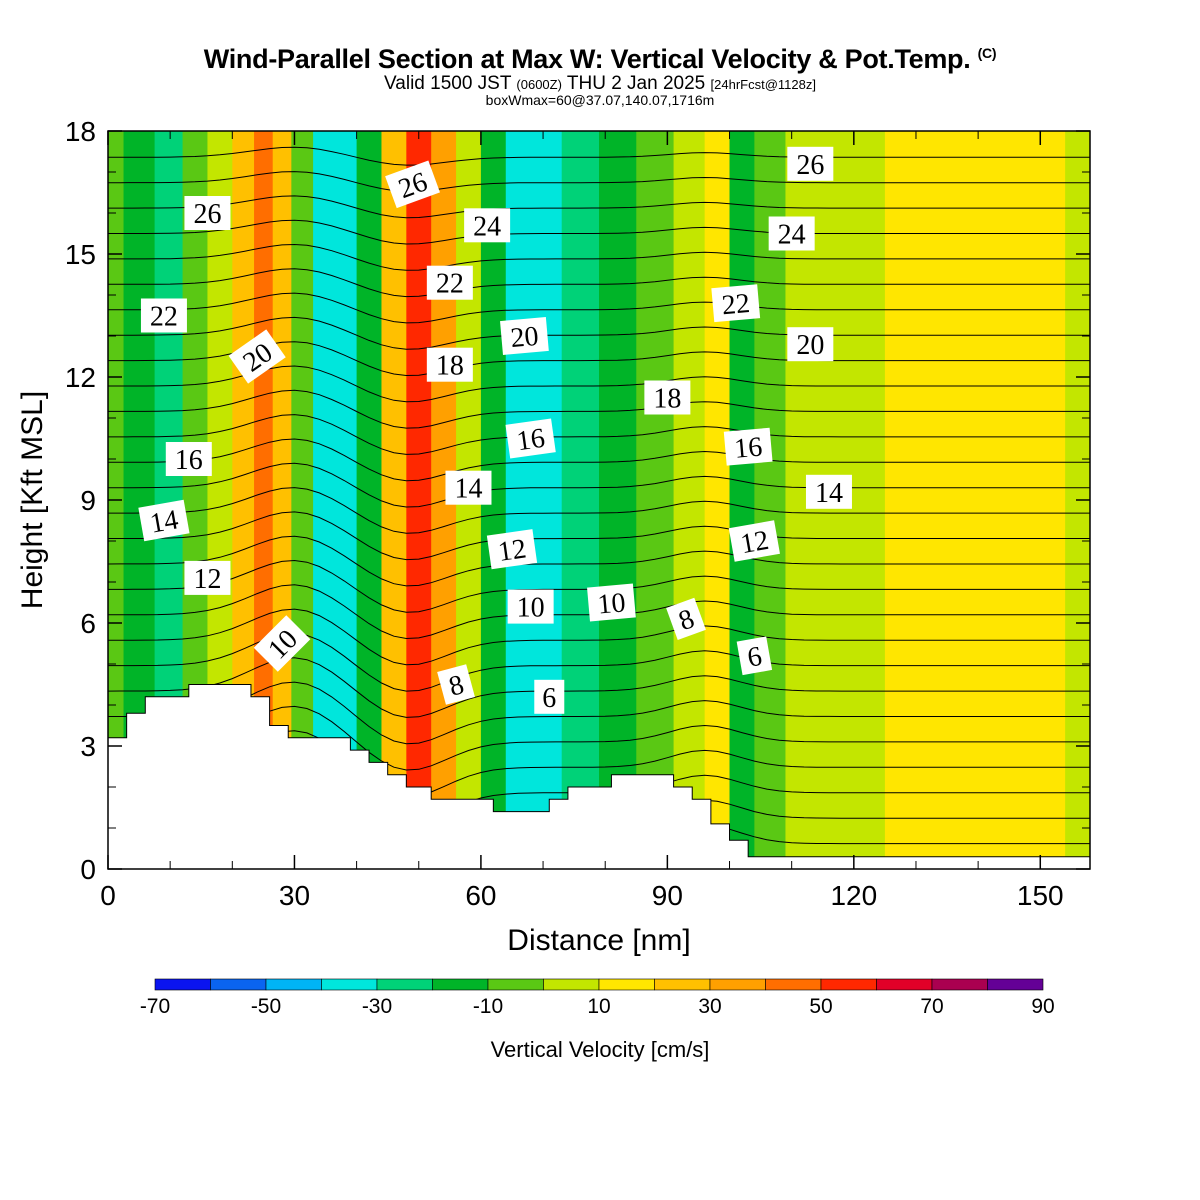 The width and height of the screenshot is (1200, 1200). Describe the element at coordinates (88, 623) in the screenshot. I see `y-tick-label: 6` at that location.